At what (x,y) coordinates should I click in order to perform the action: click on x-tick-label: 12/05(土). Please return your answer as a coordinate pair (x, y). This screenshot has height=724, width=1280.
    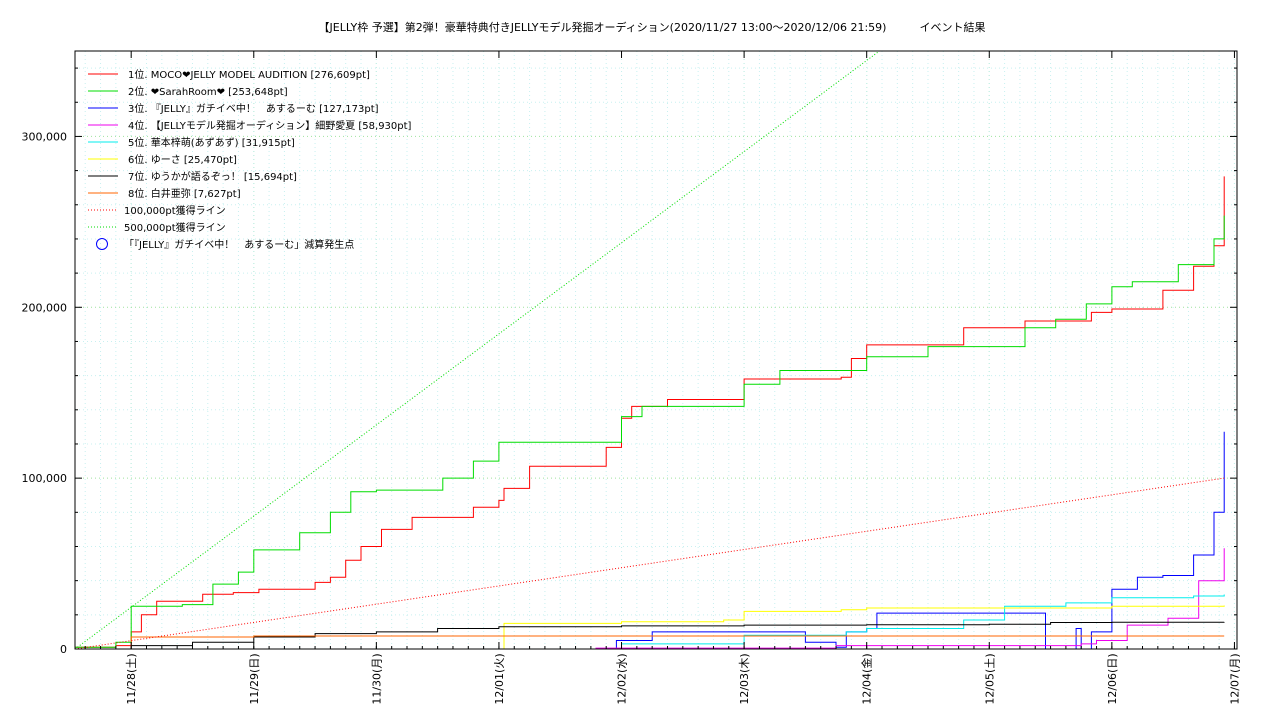
    Looking at the image, I should click on (989, 678).